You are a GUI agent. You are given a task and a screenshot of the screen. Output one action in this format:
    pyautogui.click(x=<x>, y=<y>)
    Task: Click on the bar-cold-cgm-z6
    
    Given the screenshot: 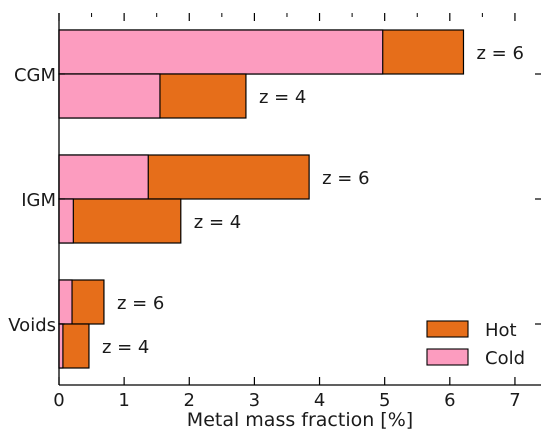 What is the action you would take?
    pyautogui.click(x=221, y=52)
    